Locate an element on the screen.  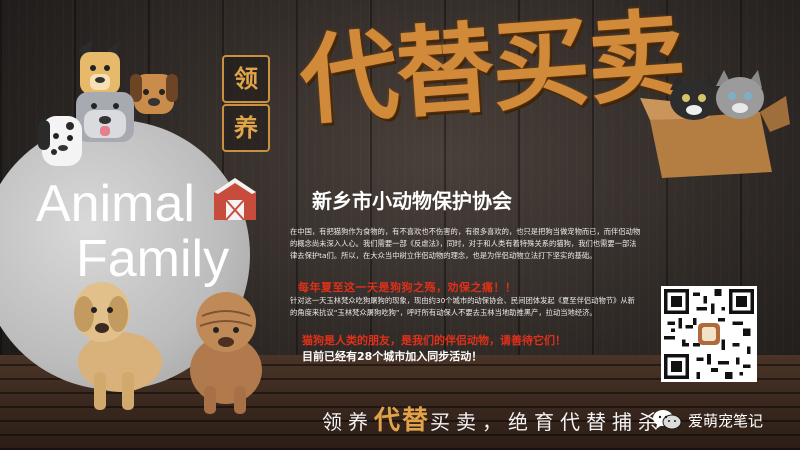
kittens-in-box-illustration is located at coordinates (715, 124).